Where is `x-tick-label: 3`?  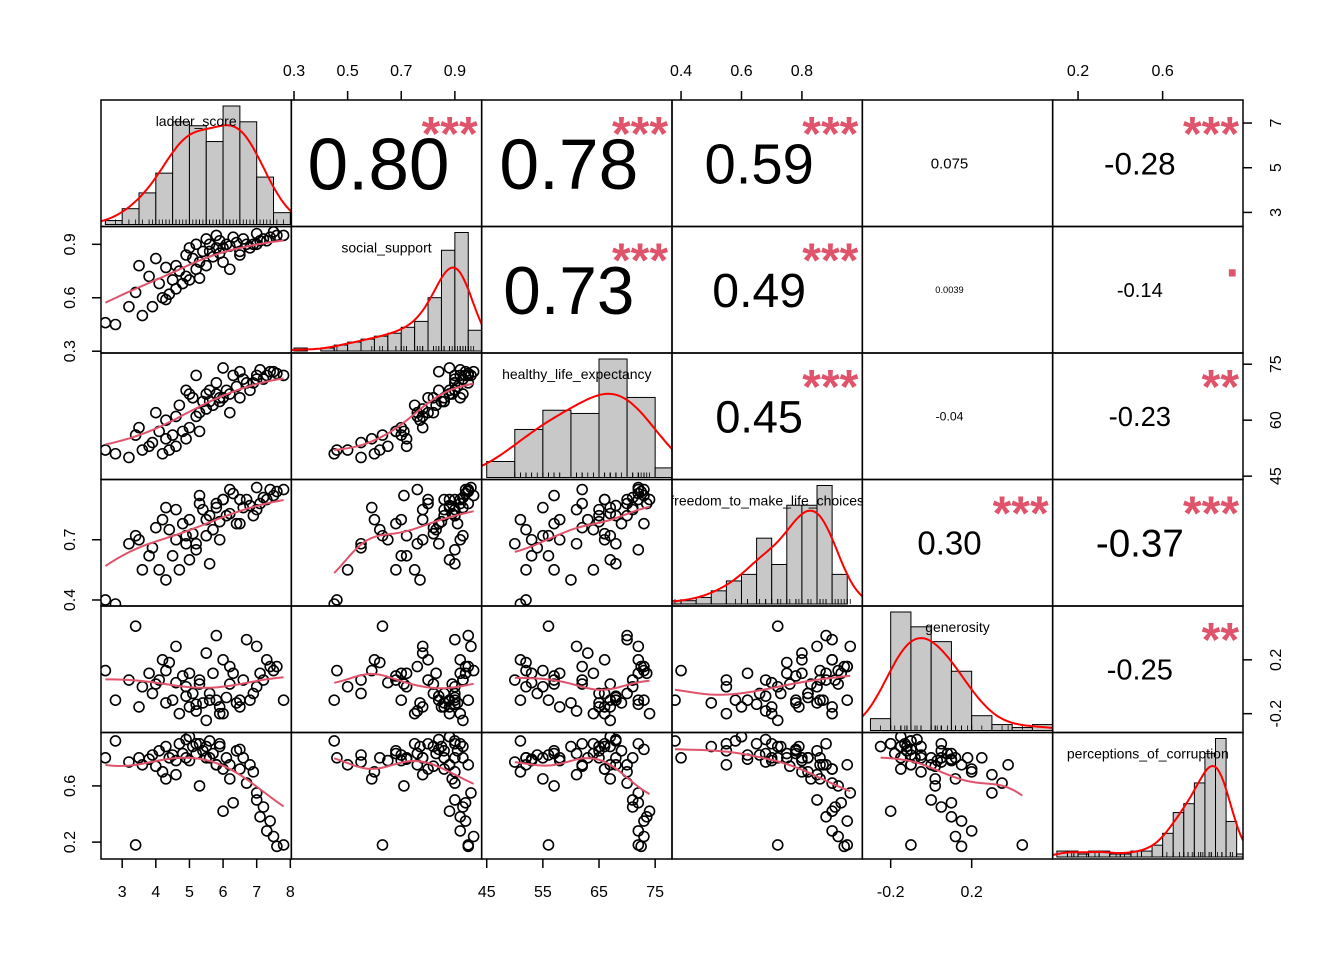
x-tick-label: 3 is located at coordinates (122, 892).